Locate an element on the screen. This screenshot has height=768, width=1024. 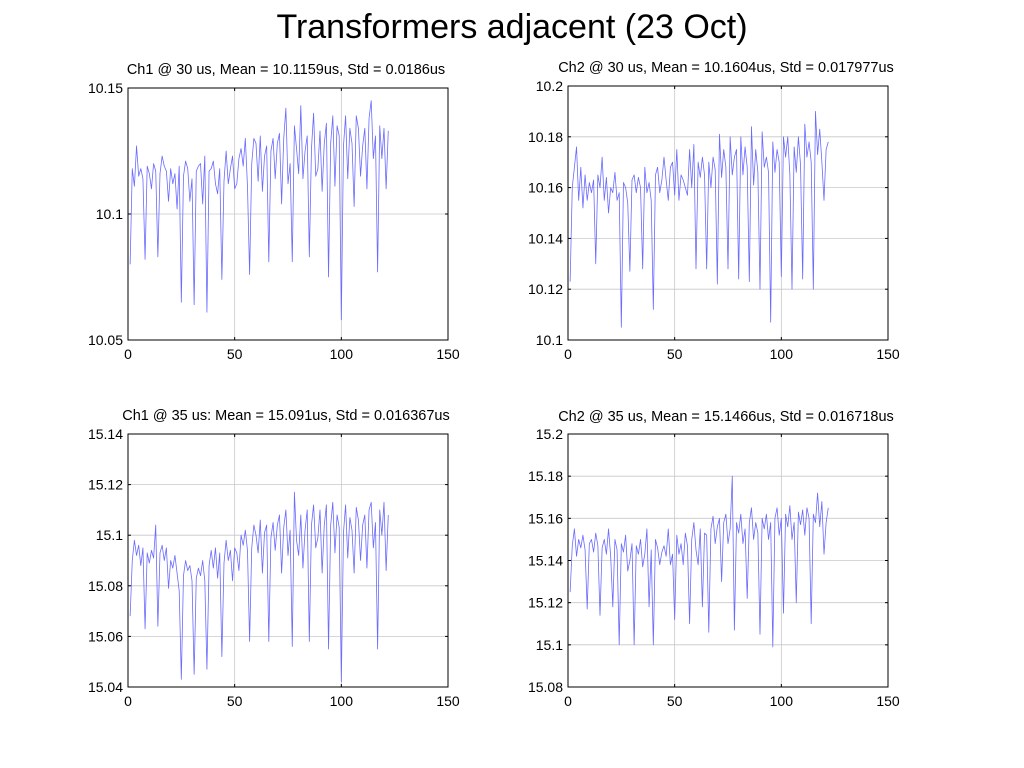
y-tick-label: 10.18 is located at coordinates (545, 137).